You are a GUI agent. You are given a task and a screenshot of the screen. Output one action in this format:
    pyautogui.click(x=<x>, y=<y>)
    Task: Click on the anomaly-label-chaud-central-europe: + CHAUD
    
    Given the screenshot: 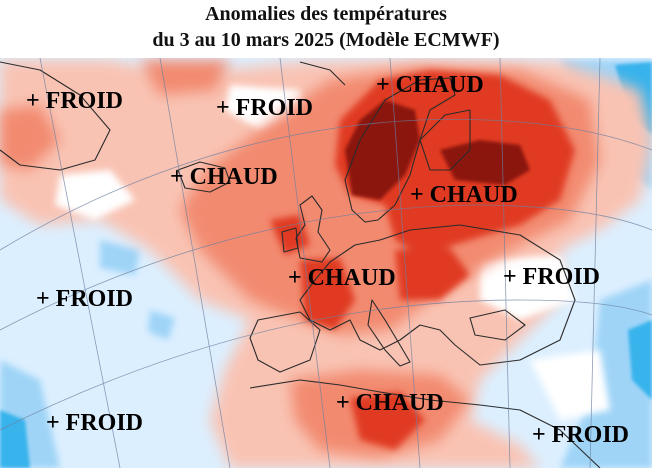 What is the action you would take?
    pyautogui.click(x=342, y=278)
    